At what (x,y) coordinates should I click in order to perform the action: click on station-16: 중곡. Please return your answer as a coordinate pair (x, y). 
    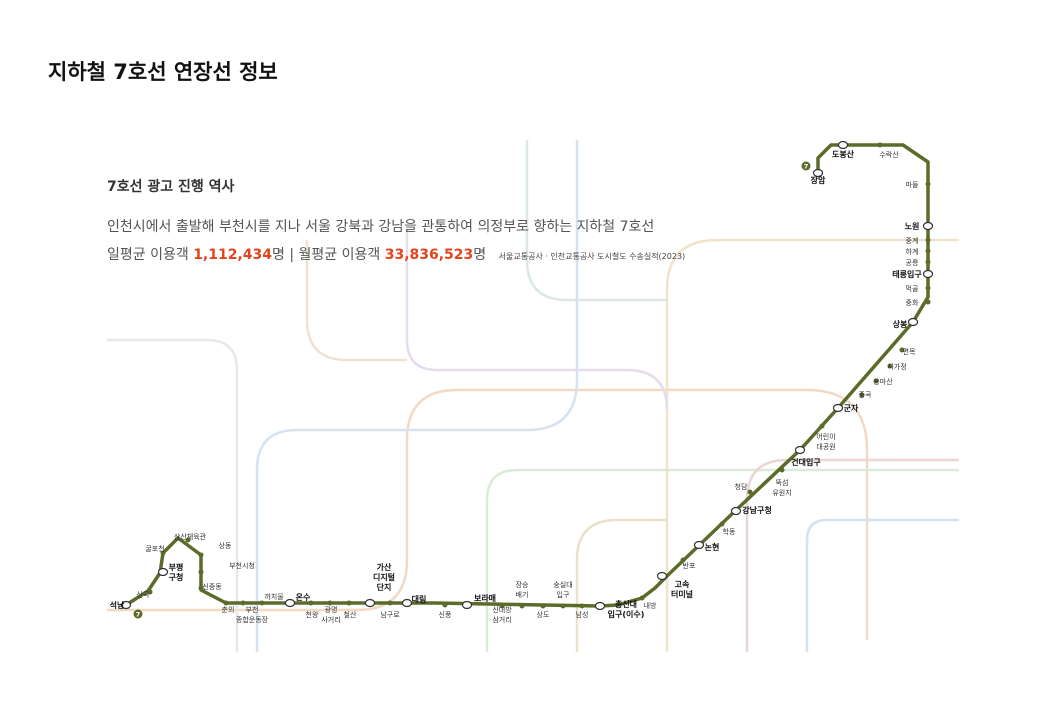
    Looking at the image, I should click on (865, 395).